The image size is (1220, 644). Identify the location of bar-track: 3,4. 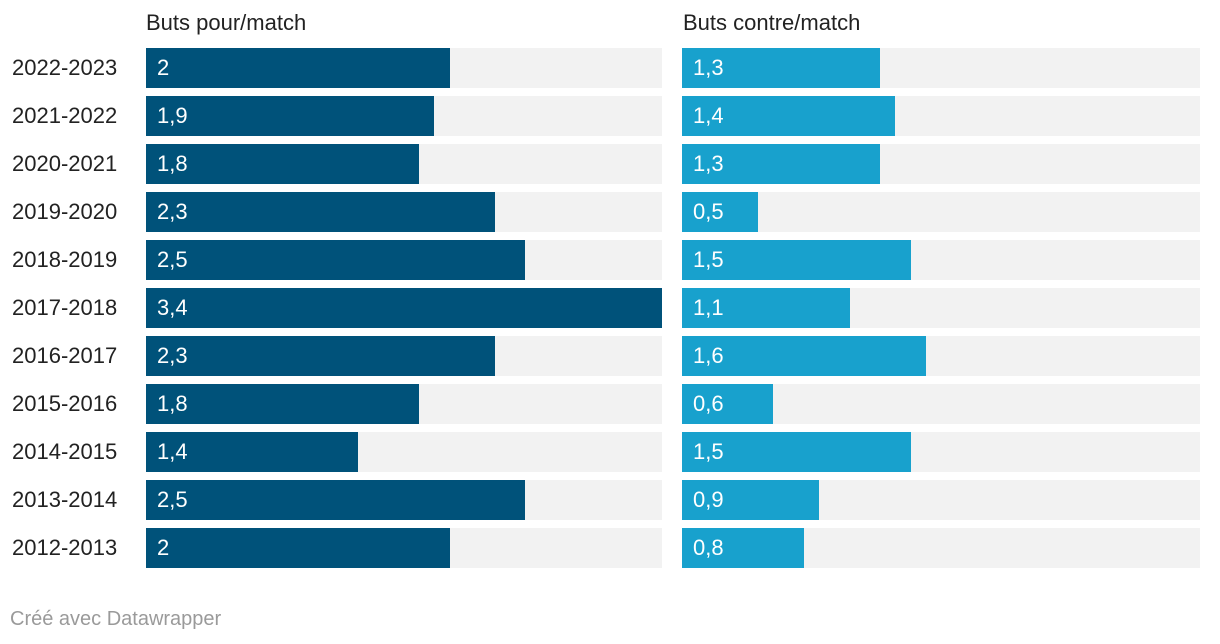
(404, 308).